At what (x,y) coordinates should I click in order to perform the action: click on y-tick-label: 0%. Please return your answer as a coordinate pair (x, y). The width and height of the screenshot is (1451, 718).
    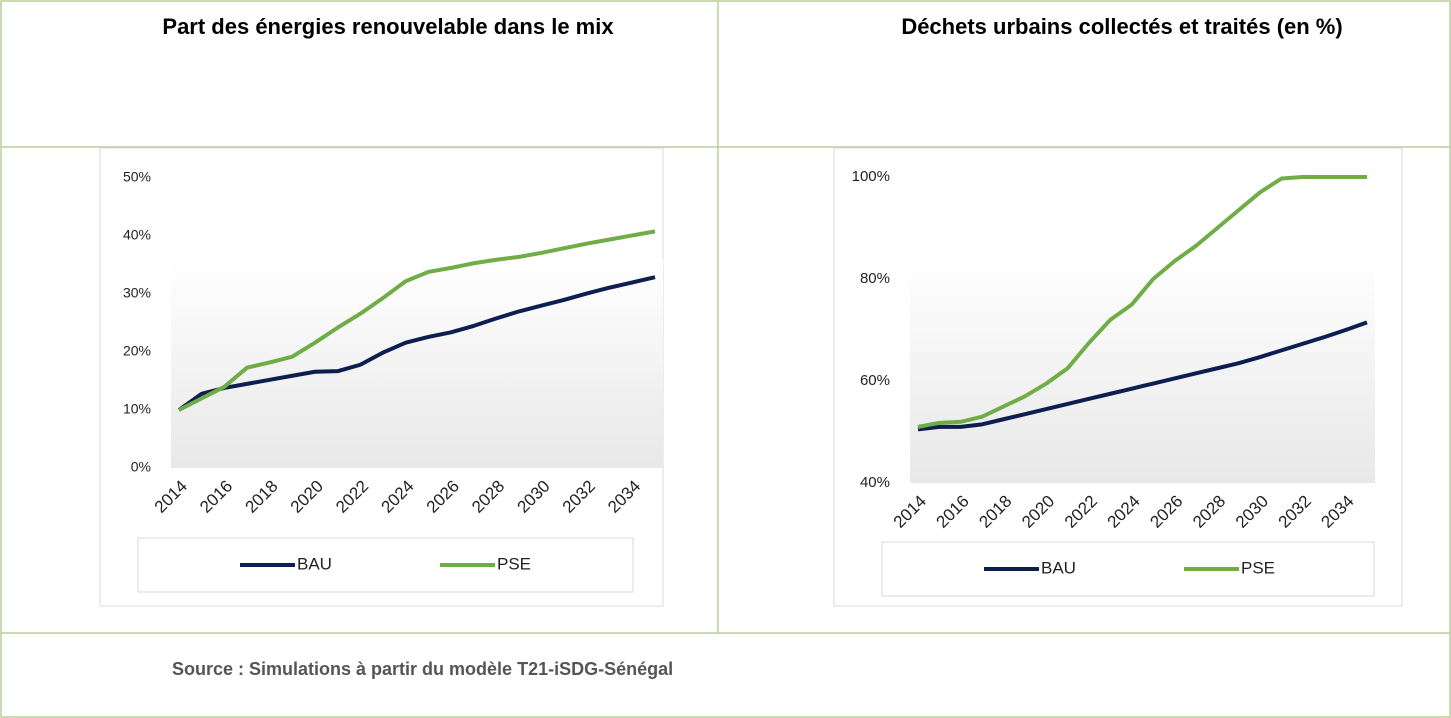
    Looking at the image, I should click on (141, 467).